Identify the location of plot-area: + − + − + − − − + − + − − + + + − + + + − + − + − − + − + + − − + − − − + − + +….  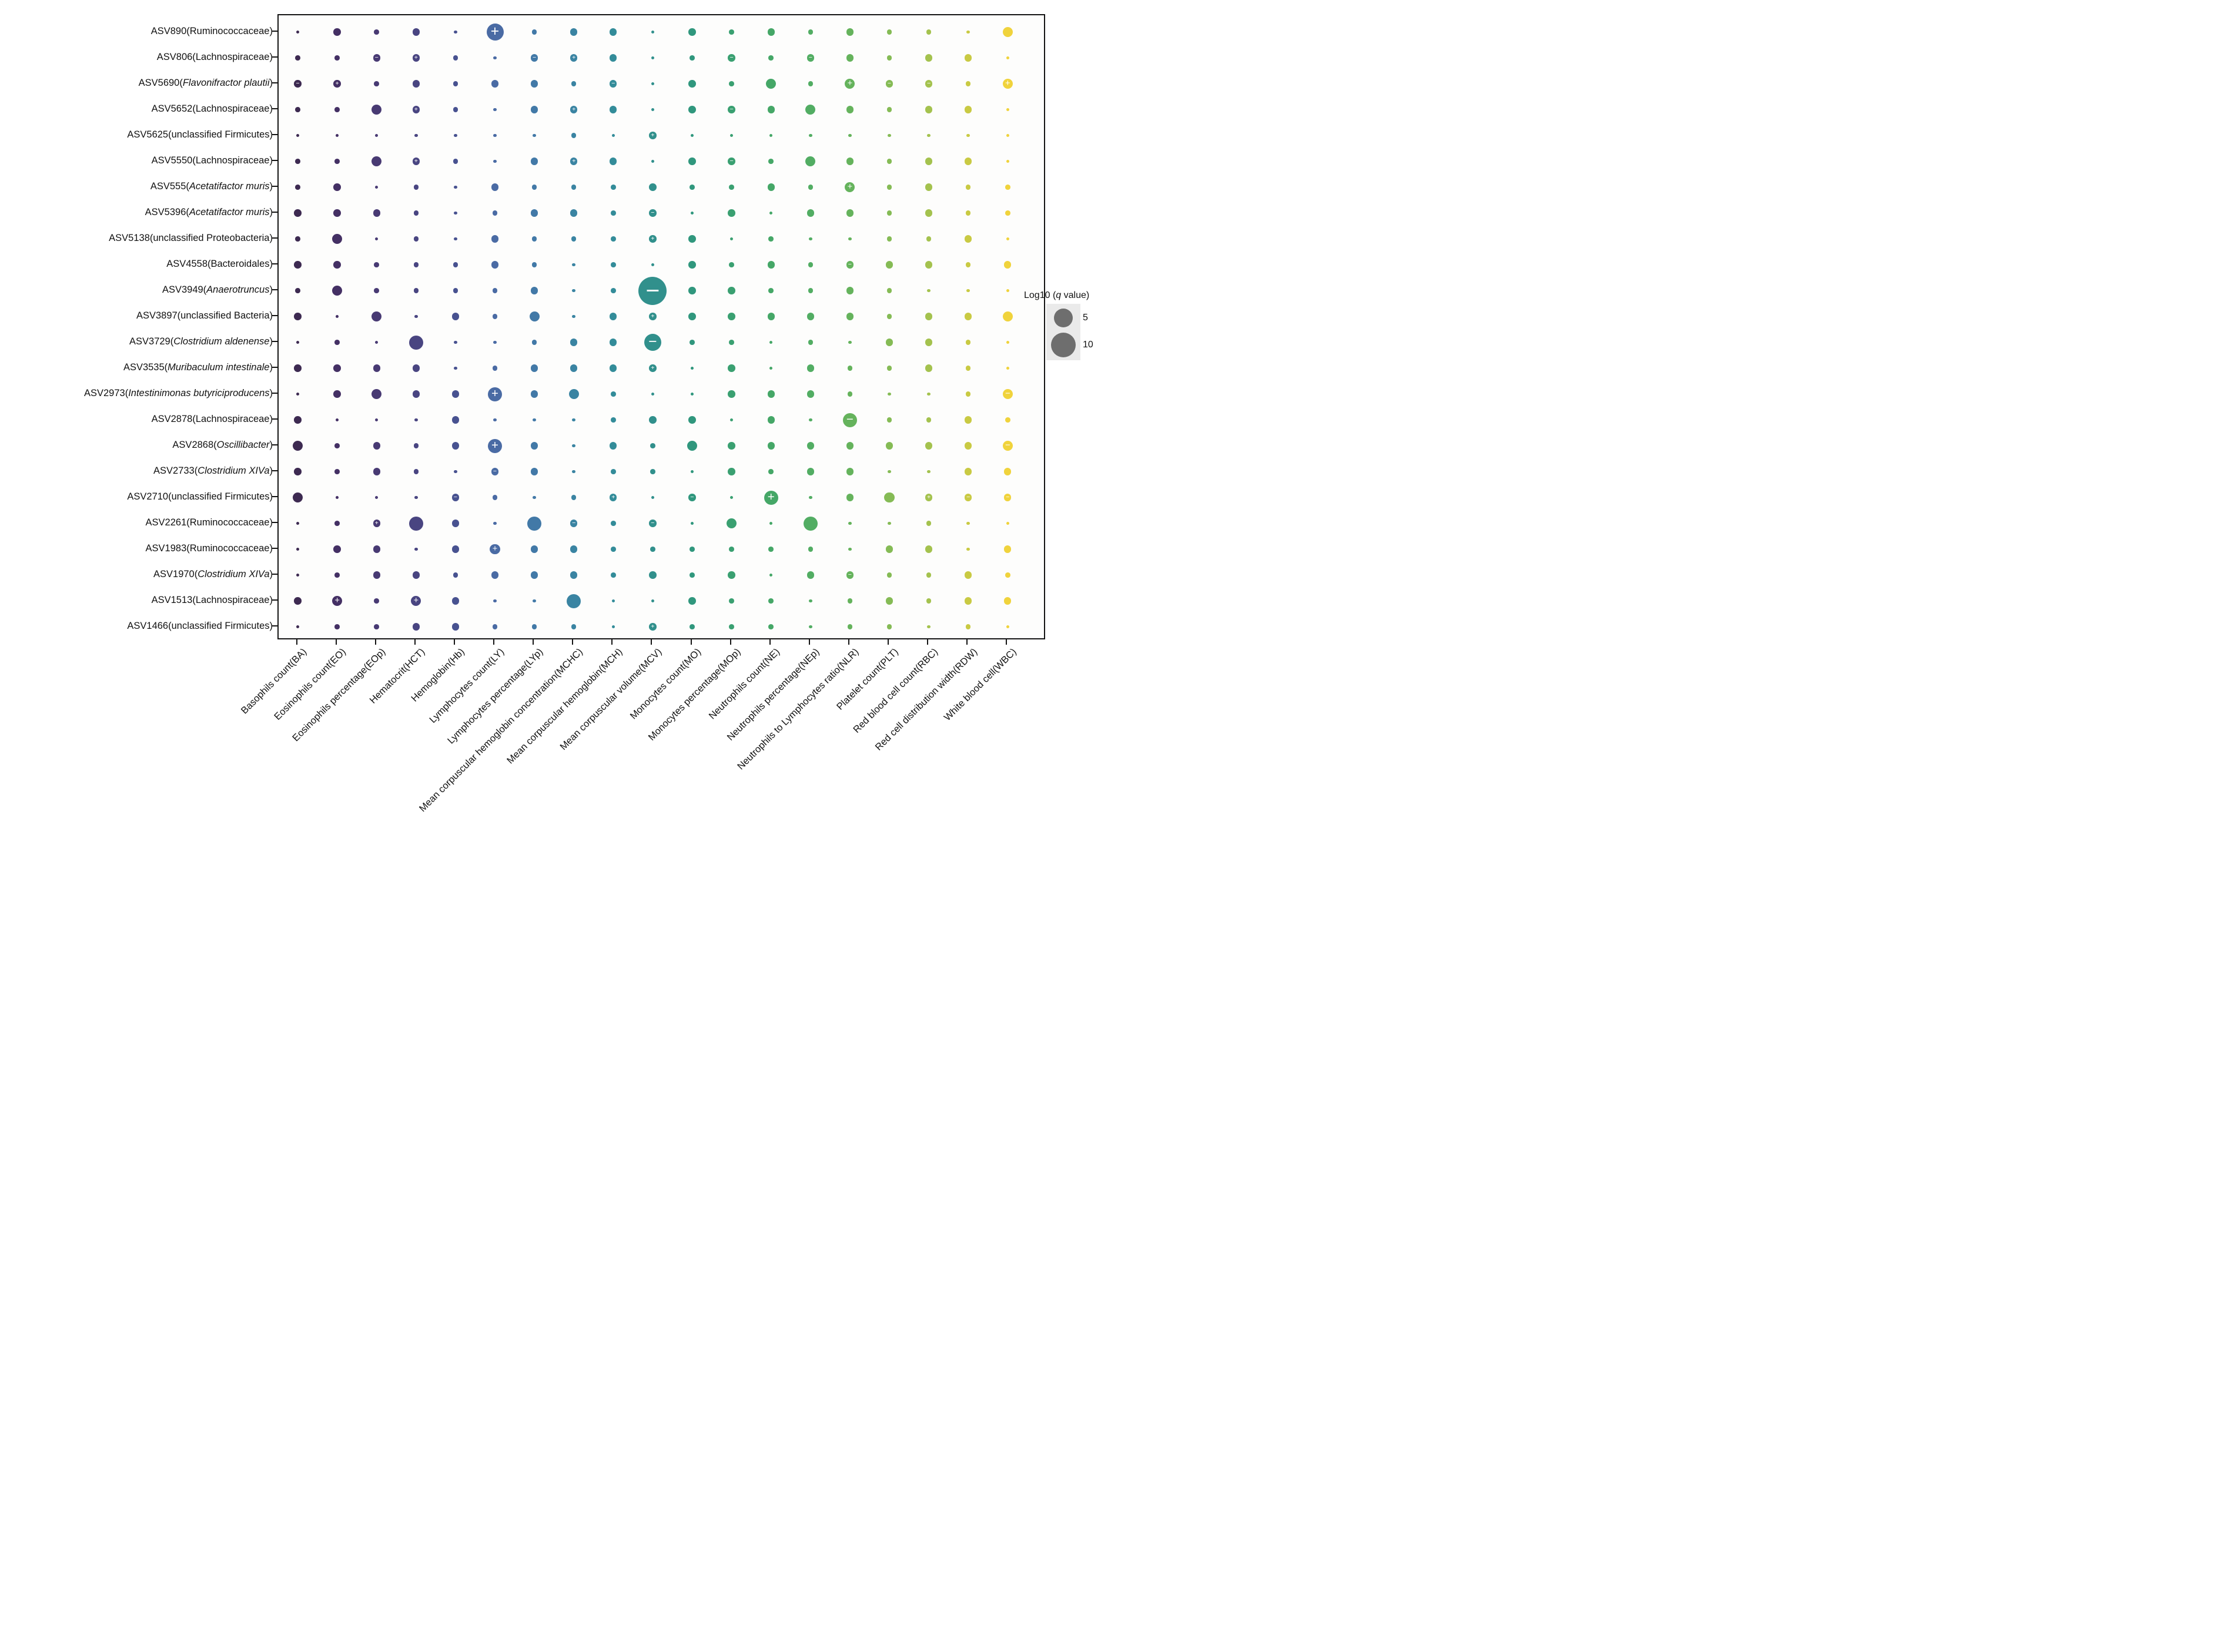
(661, 326).